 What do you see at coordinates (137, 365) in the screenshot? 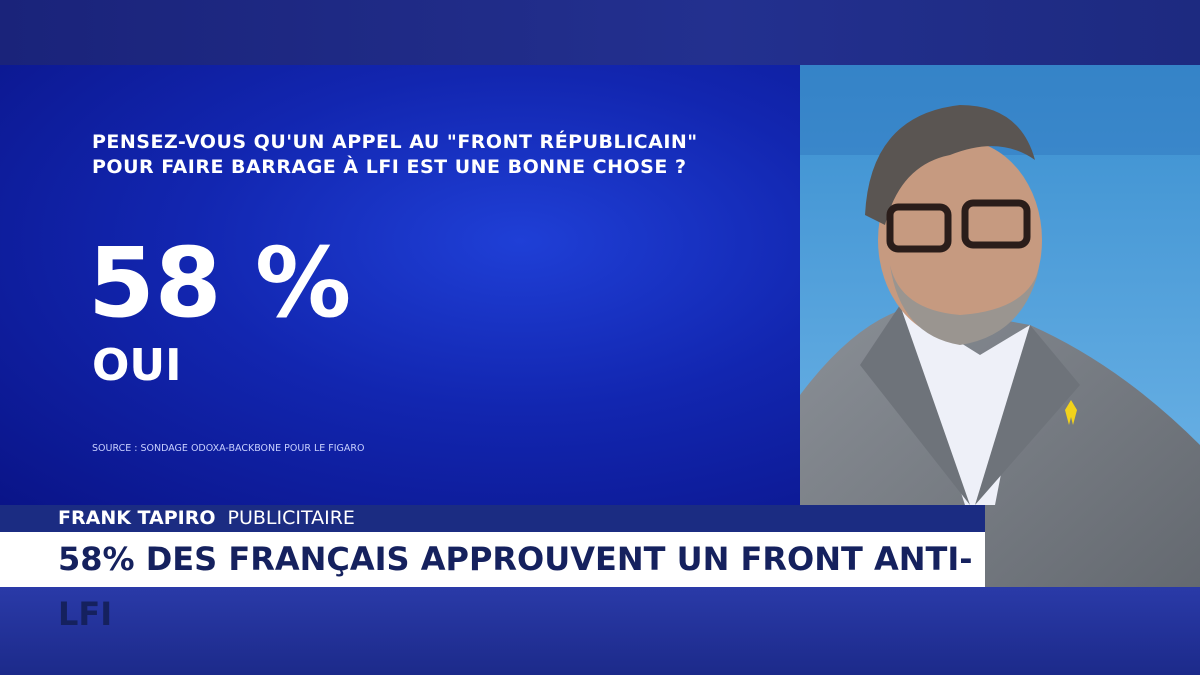
I see `poll-answer: OUI` at bounding box center [137, 365].